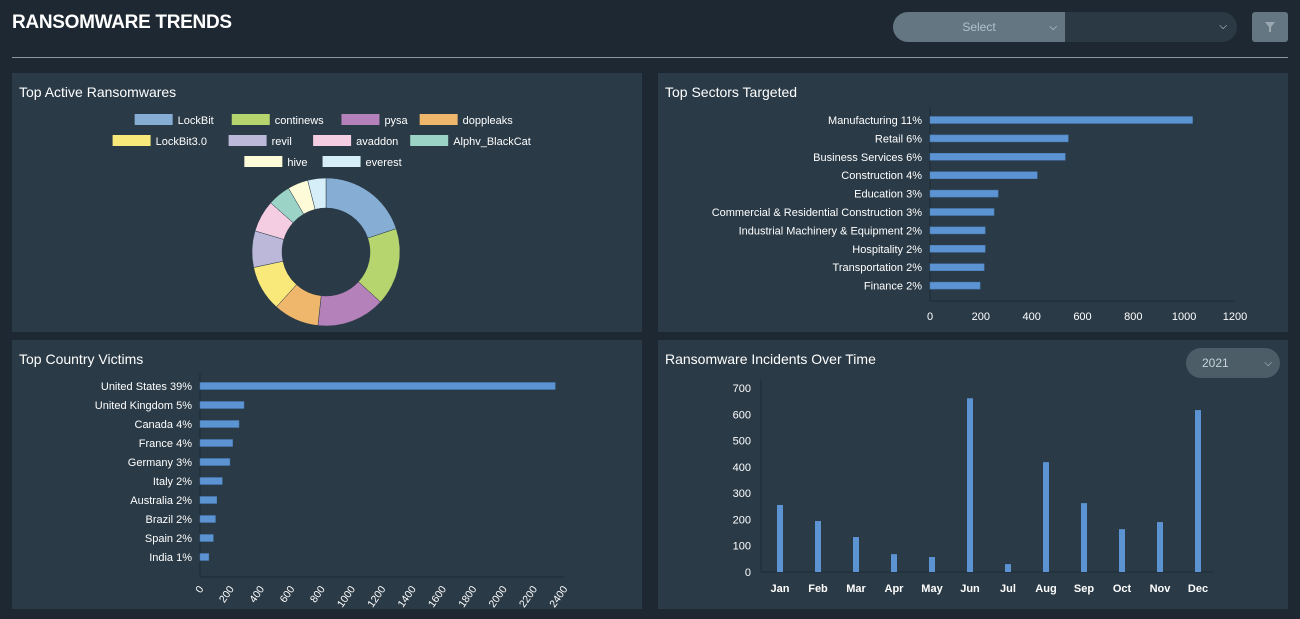 The image size is (1300, 619). Describe the element at coordinates (168, 539) in the screenshot. I see `category-label: Spain 2%` at that location.